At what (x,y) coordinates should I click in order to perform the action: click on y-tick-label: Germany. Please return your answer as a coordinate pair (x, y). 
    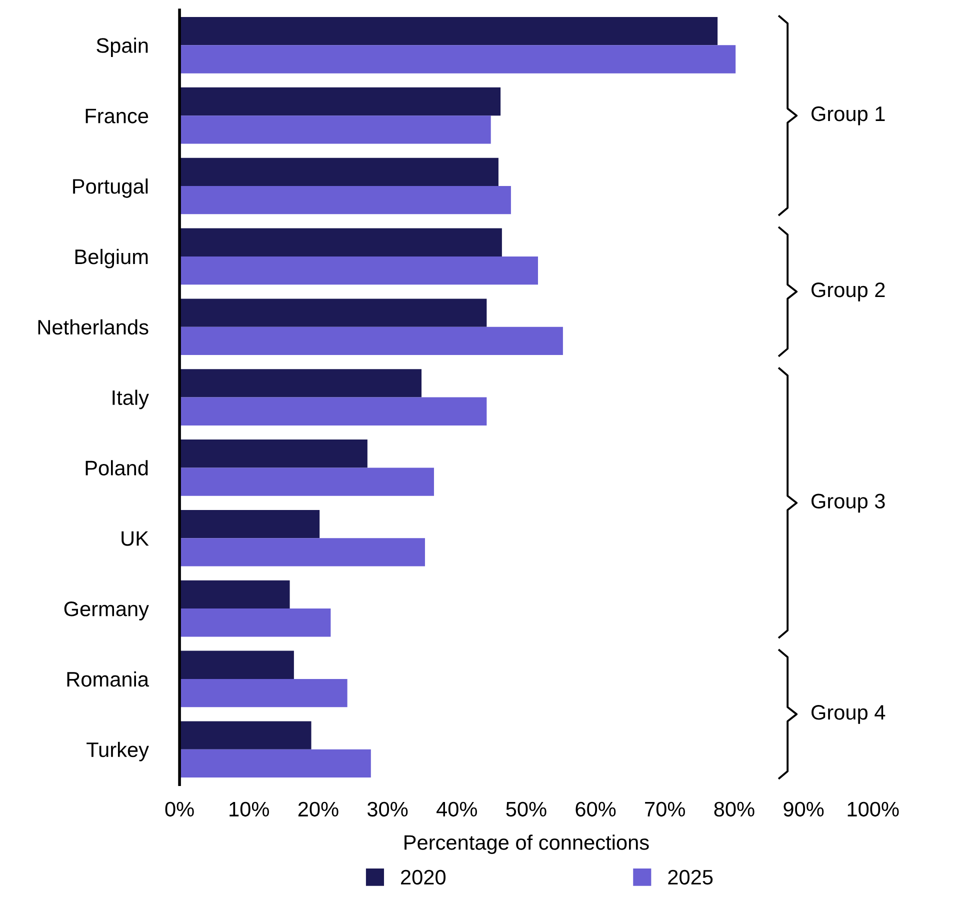
    Looking at the image, I should click on (106, 611).